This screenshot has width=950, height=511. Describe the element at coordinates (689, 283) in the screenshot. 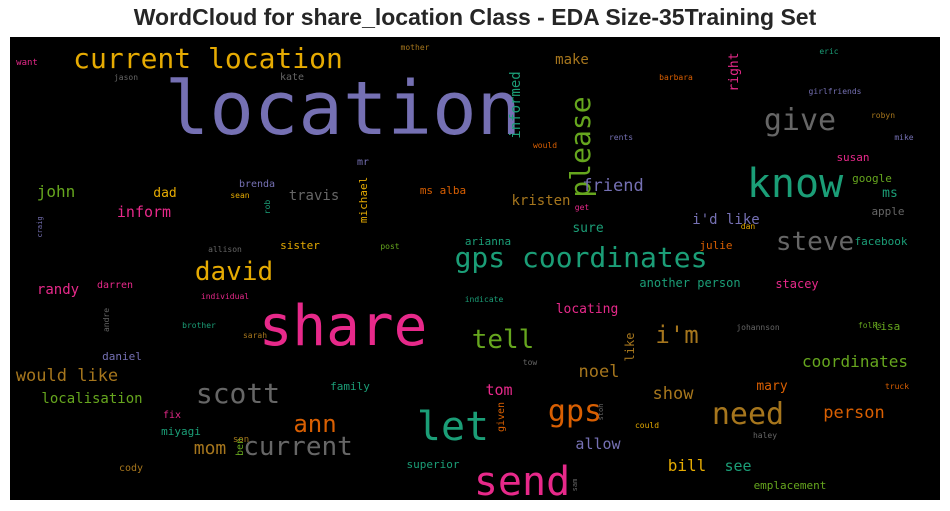

I see `word-another-person: another person` at that location.